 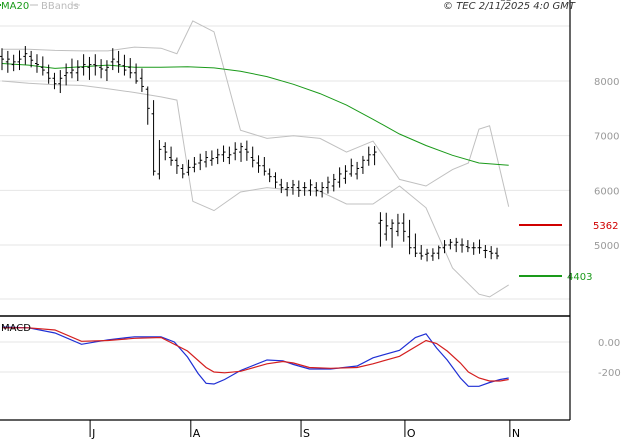 What do you see at coordinates (306, 433) in the screenshot?
I see `x-tick-label: S` at bounding box center [306, 433].